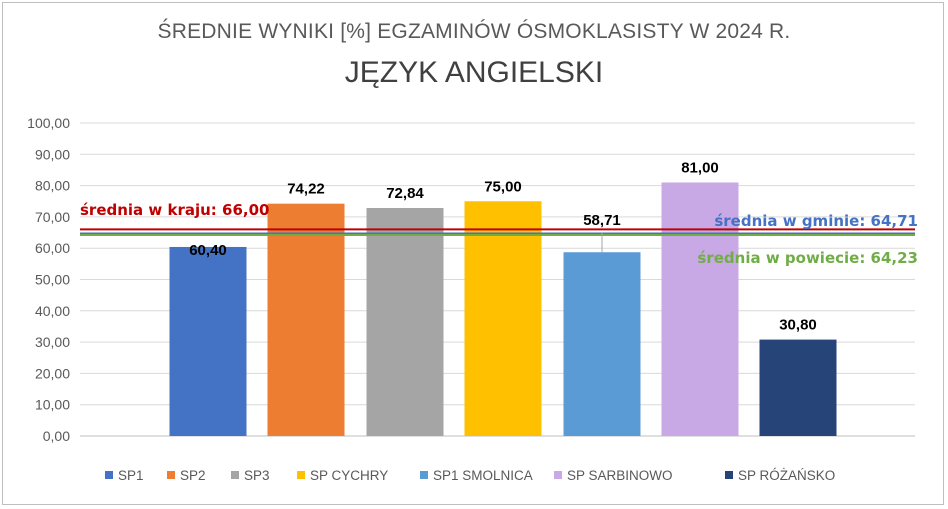 This screenshot has height=509, width=948. What do you see at coordinates (52, 373) in the screenshot?
I see `y-tick-label: 20,00` at bounding box center [52, 373].